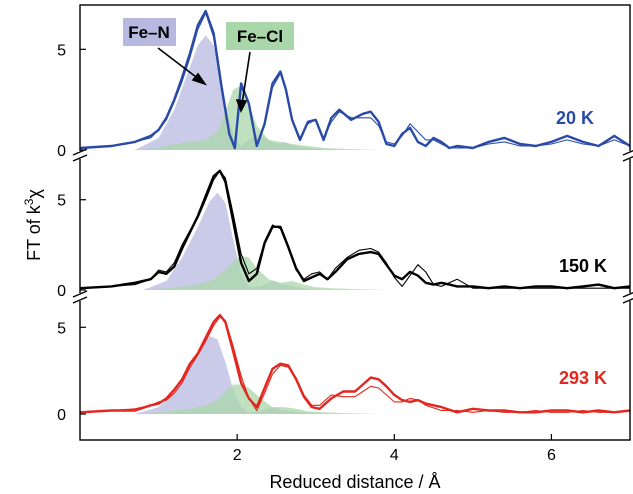 The height and width of the screenshot is (494, 633). I want to click on panel-label-293k: 293 K, so click(583, 378).